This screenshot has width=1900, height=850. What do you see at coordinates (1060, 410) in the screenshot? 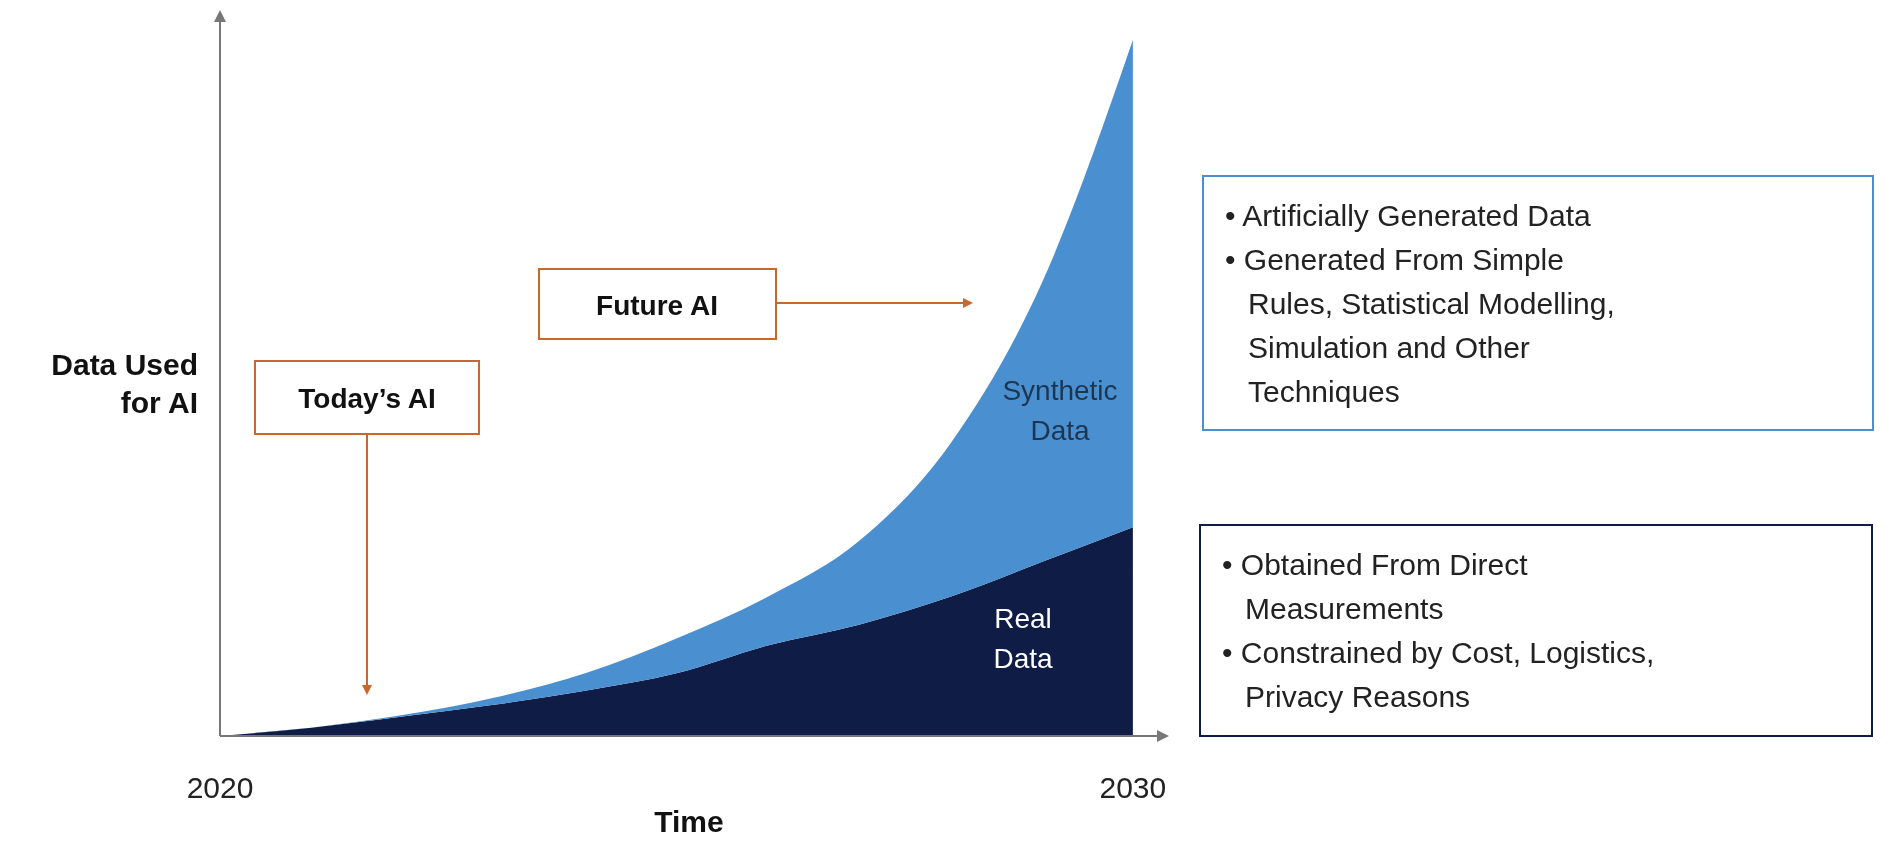
I see `series-label: Synthetic Data` at bounding box center [1060, 410].